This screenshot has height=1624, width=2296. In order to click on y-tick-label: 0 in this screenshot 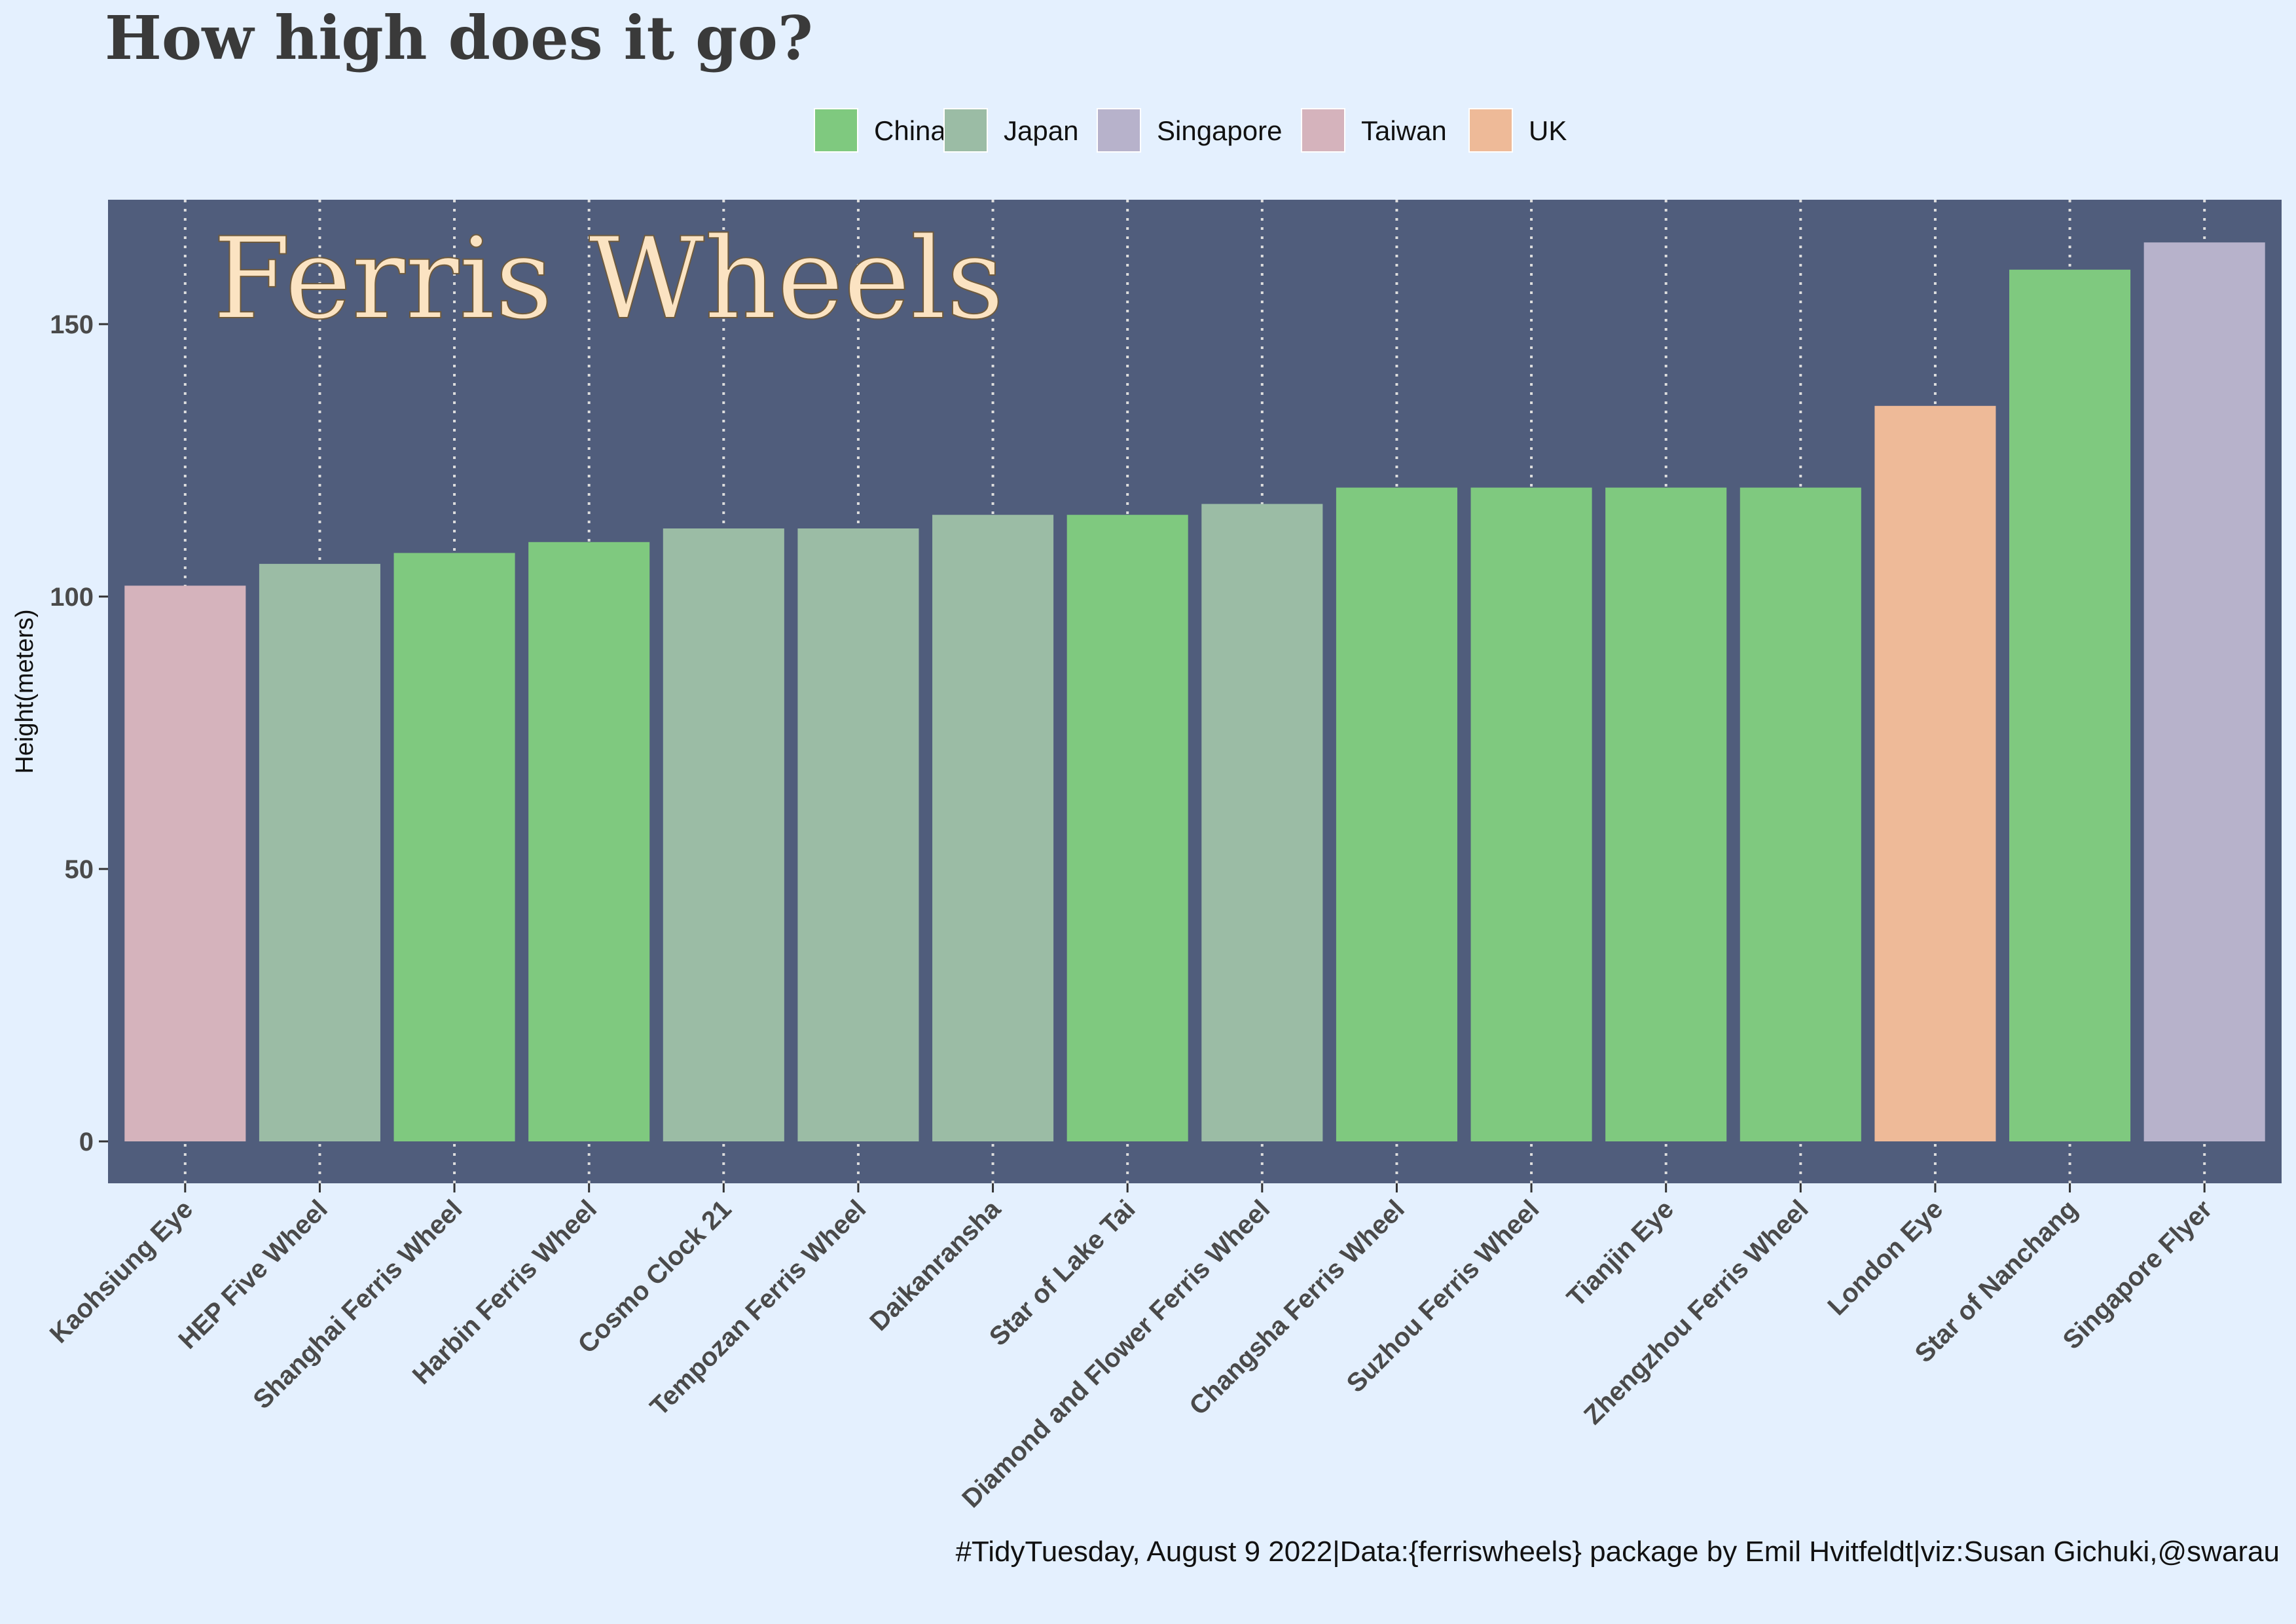, I will do `click(86, 1142)`.